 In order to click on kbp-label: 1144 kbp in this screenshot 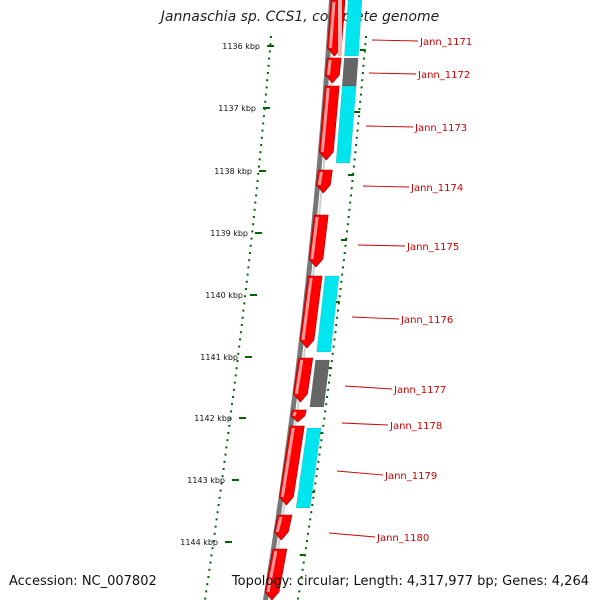, I will do `click(199, 542)`.